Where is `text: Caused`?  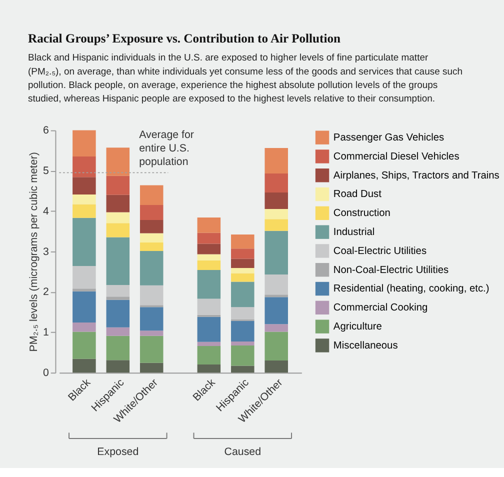
text: Caused is located at coordinates (243, 452).